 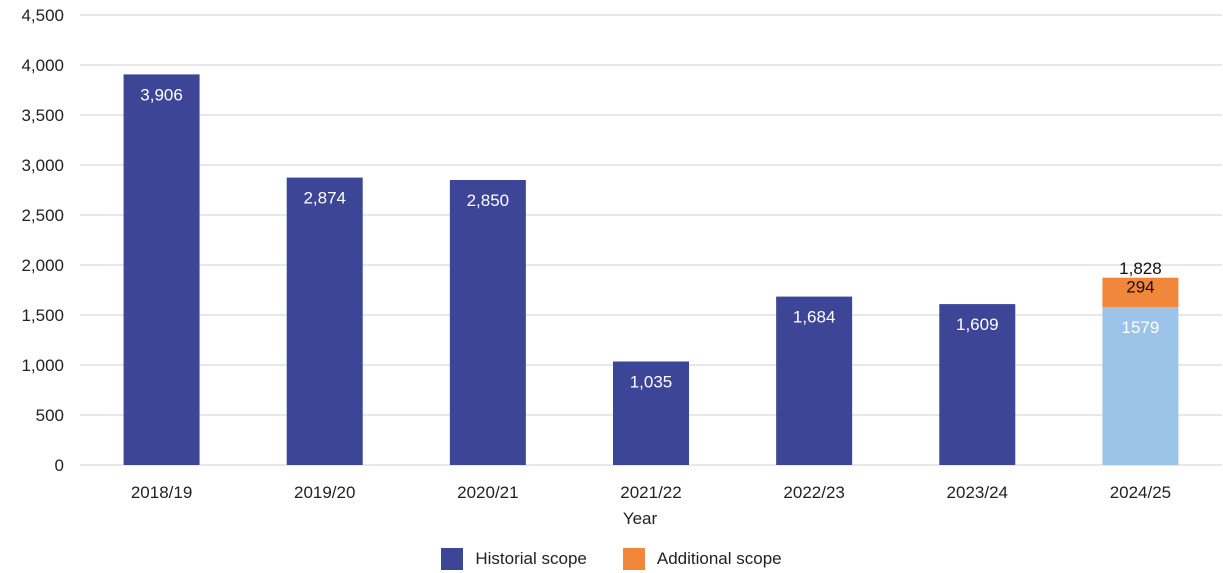 I want to click on legend-label-additional: Additional scope, so click(x=719, y=558).